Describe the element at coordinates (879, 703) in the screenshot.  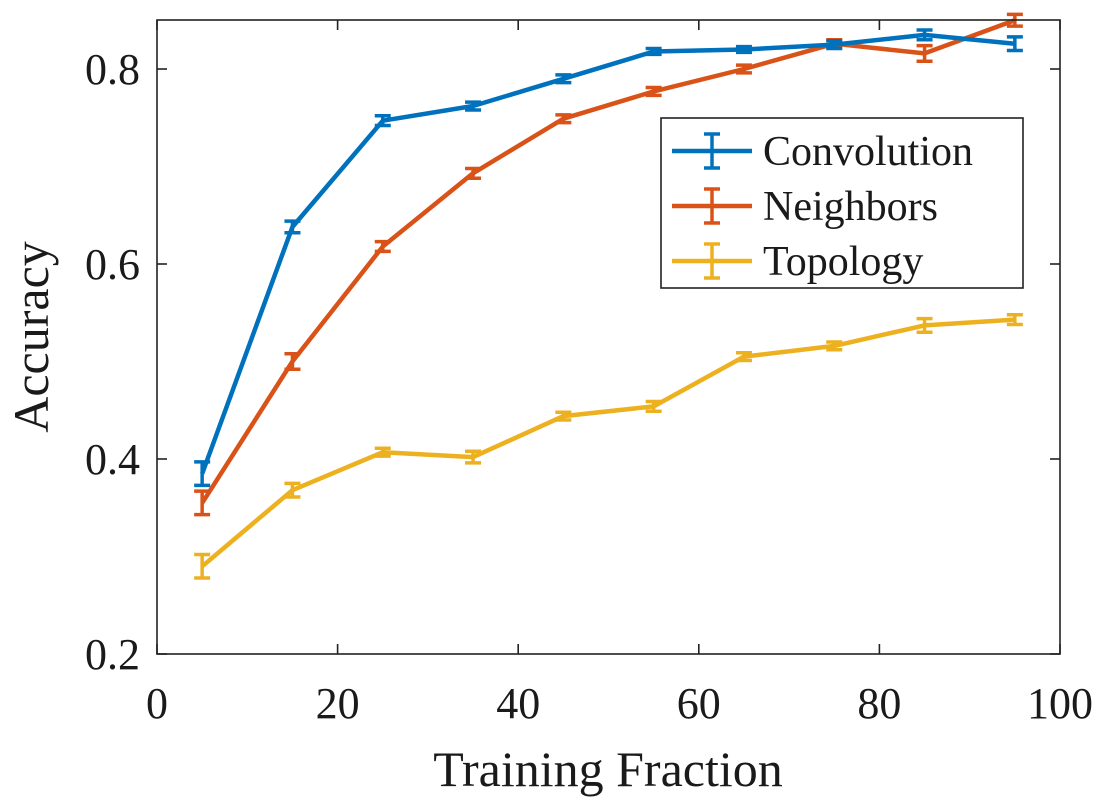
I see `x-tick-label: 80` at that location.